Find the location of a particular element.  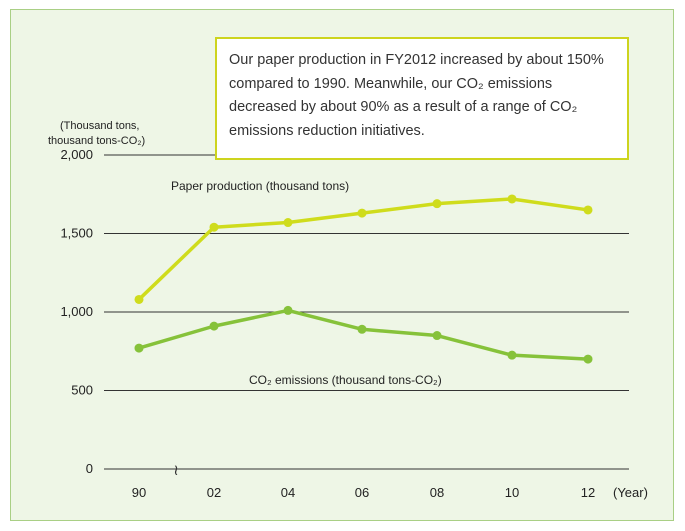

y-axis-unit-line-1: (Thousand tons, is located at coordinates (100, 126).